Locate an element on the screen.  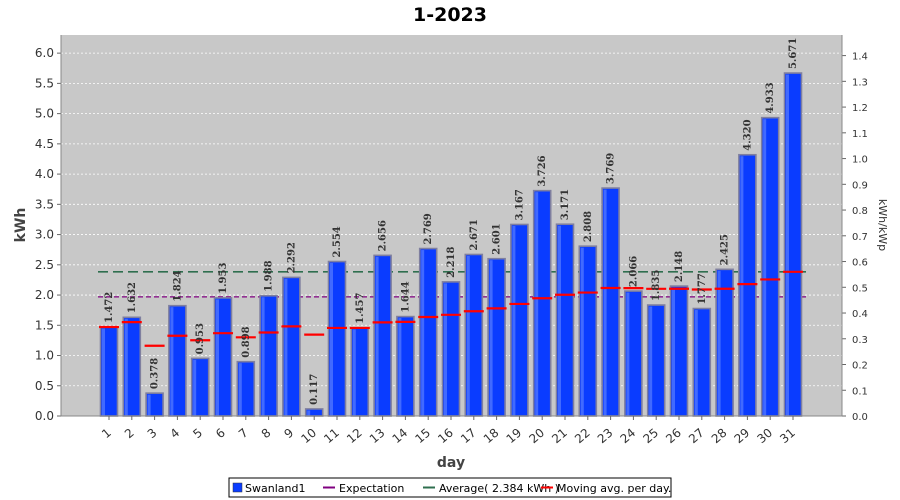
x-tick-label: 26 is located at coordinates (673, 436).